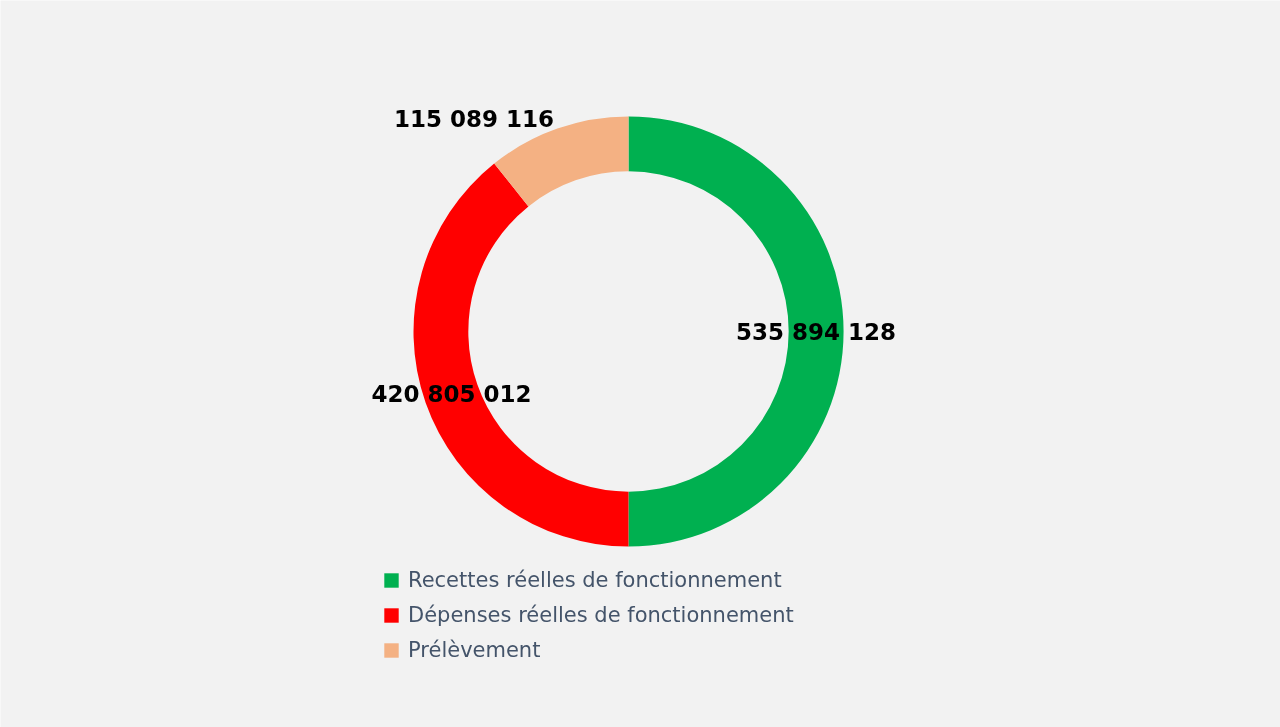 This screenshot has width=1280, height=727. I want to click on legend-label: Dépenses réelles de fonctionnement, so click(601, 614).